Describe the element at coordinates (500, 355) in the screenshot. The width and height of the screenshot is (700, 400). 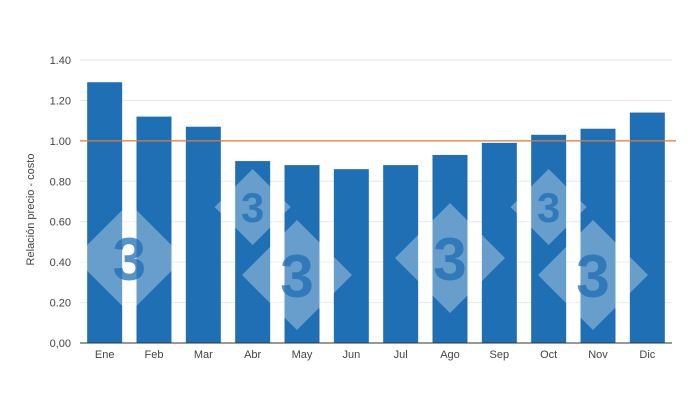
I see `x-tick-label: Sep` at that location.